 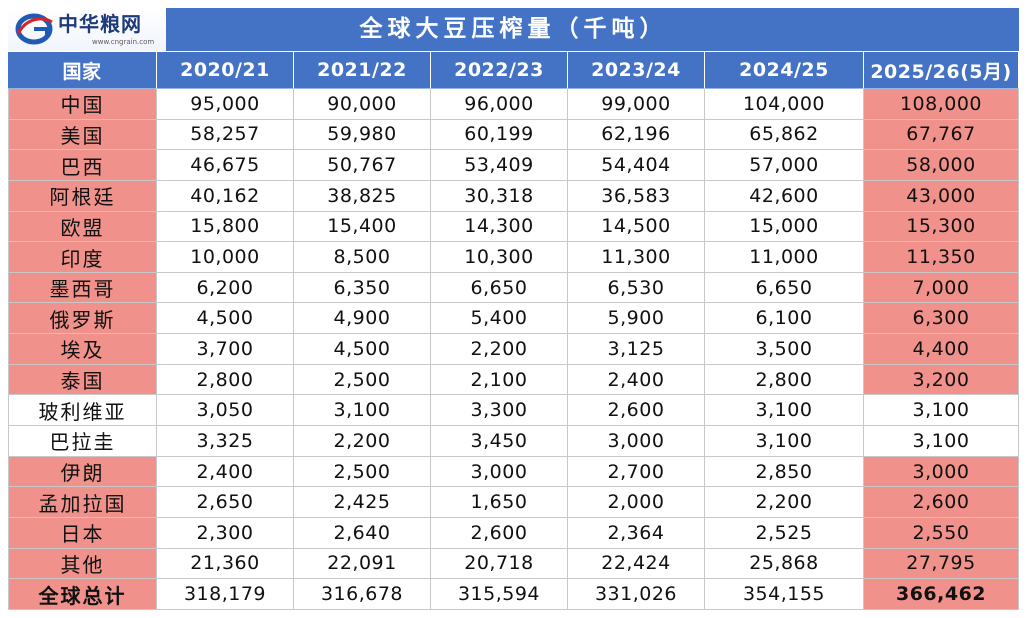 I want to click on value-cell: 2,000, so click(x=636, y=502).